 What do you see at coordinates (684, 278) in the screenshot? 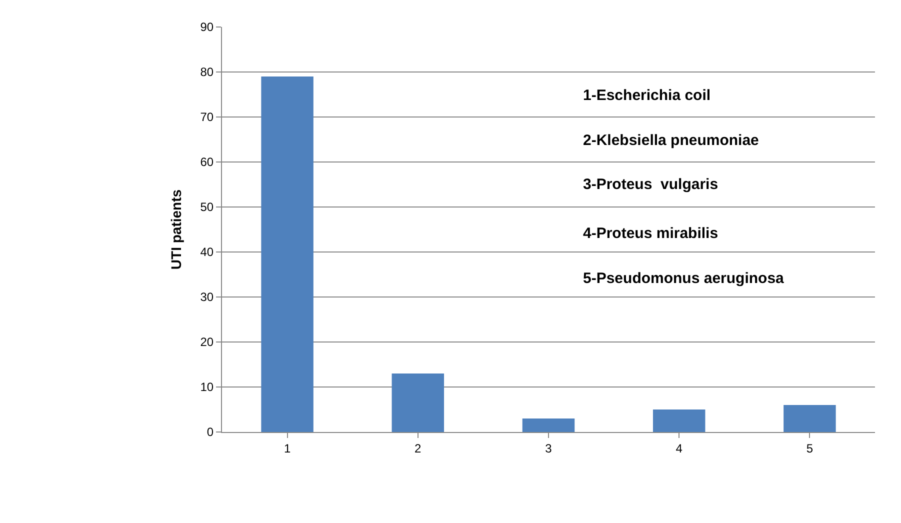
I see `annotation: 5-Pseudomonus aeruginosa` at bounding box center [684, 278].